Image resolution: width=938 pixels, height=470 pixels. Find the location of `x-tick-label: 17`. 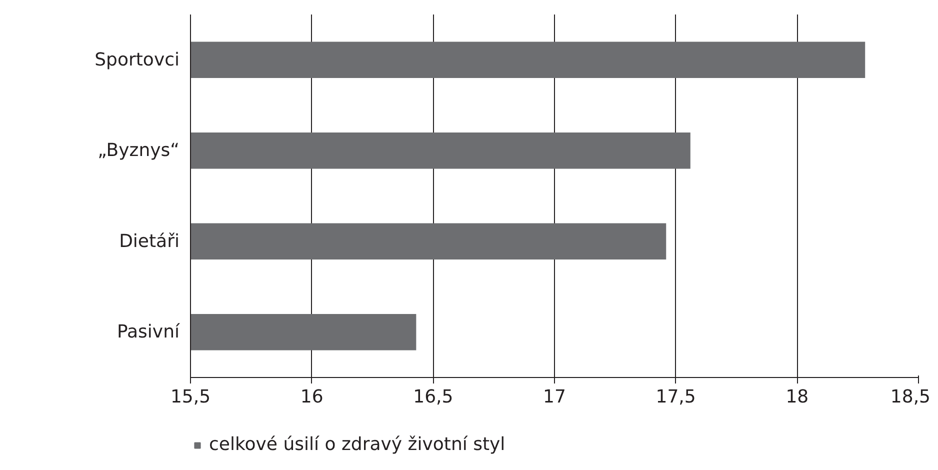

x-tick-label: 17 is located at coordinates (554, 397).